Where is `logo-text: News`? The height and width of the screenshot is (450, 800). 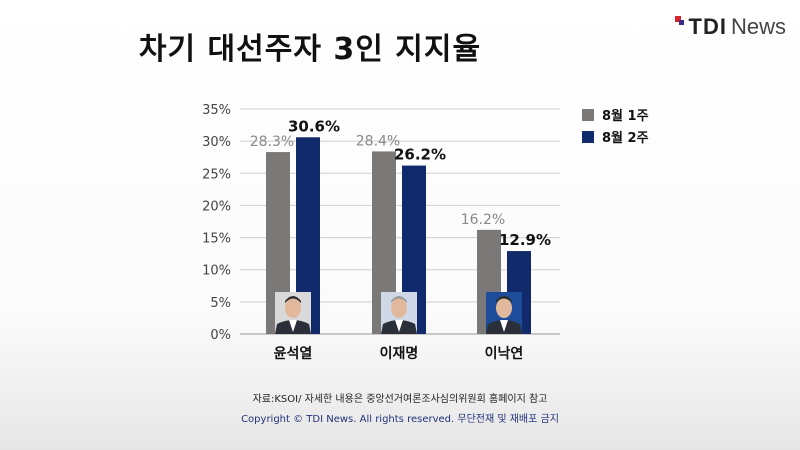 logo-text: News is located at coordinates (758, 26).